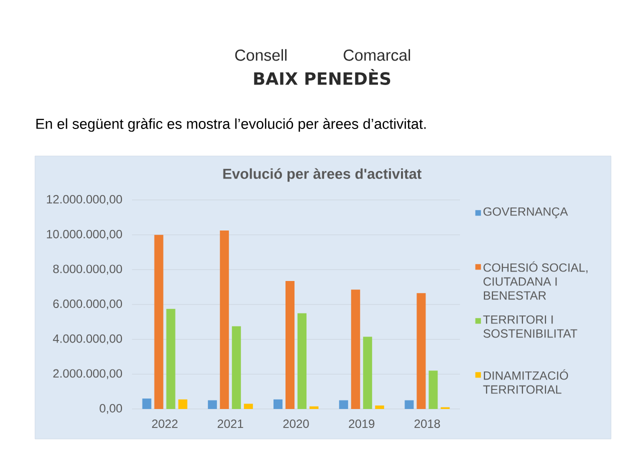 Image resolution: width=640 pixels, height=454 pixels. Describe the element at coordinates (322, 175) in the screenshot. I see `chart-title: Evolució per àrees d'activitat` at that location.